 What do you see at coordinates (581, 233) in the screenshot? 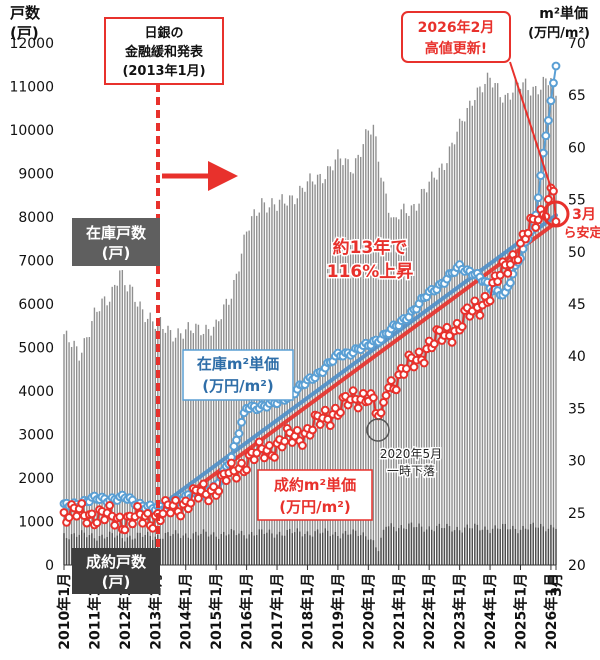
I see `march-text-line2: ら安定` at bounding box center [581, 233].